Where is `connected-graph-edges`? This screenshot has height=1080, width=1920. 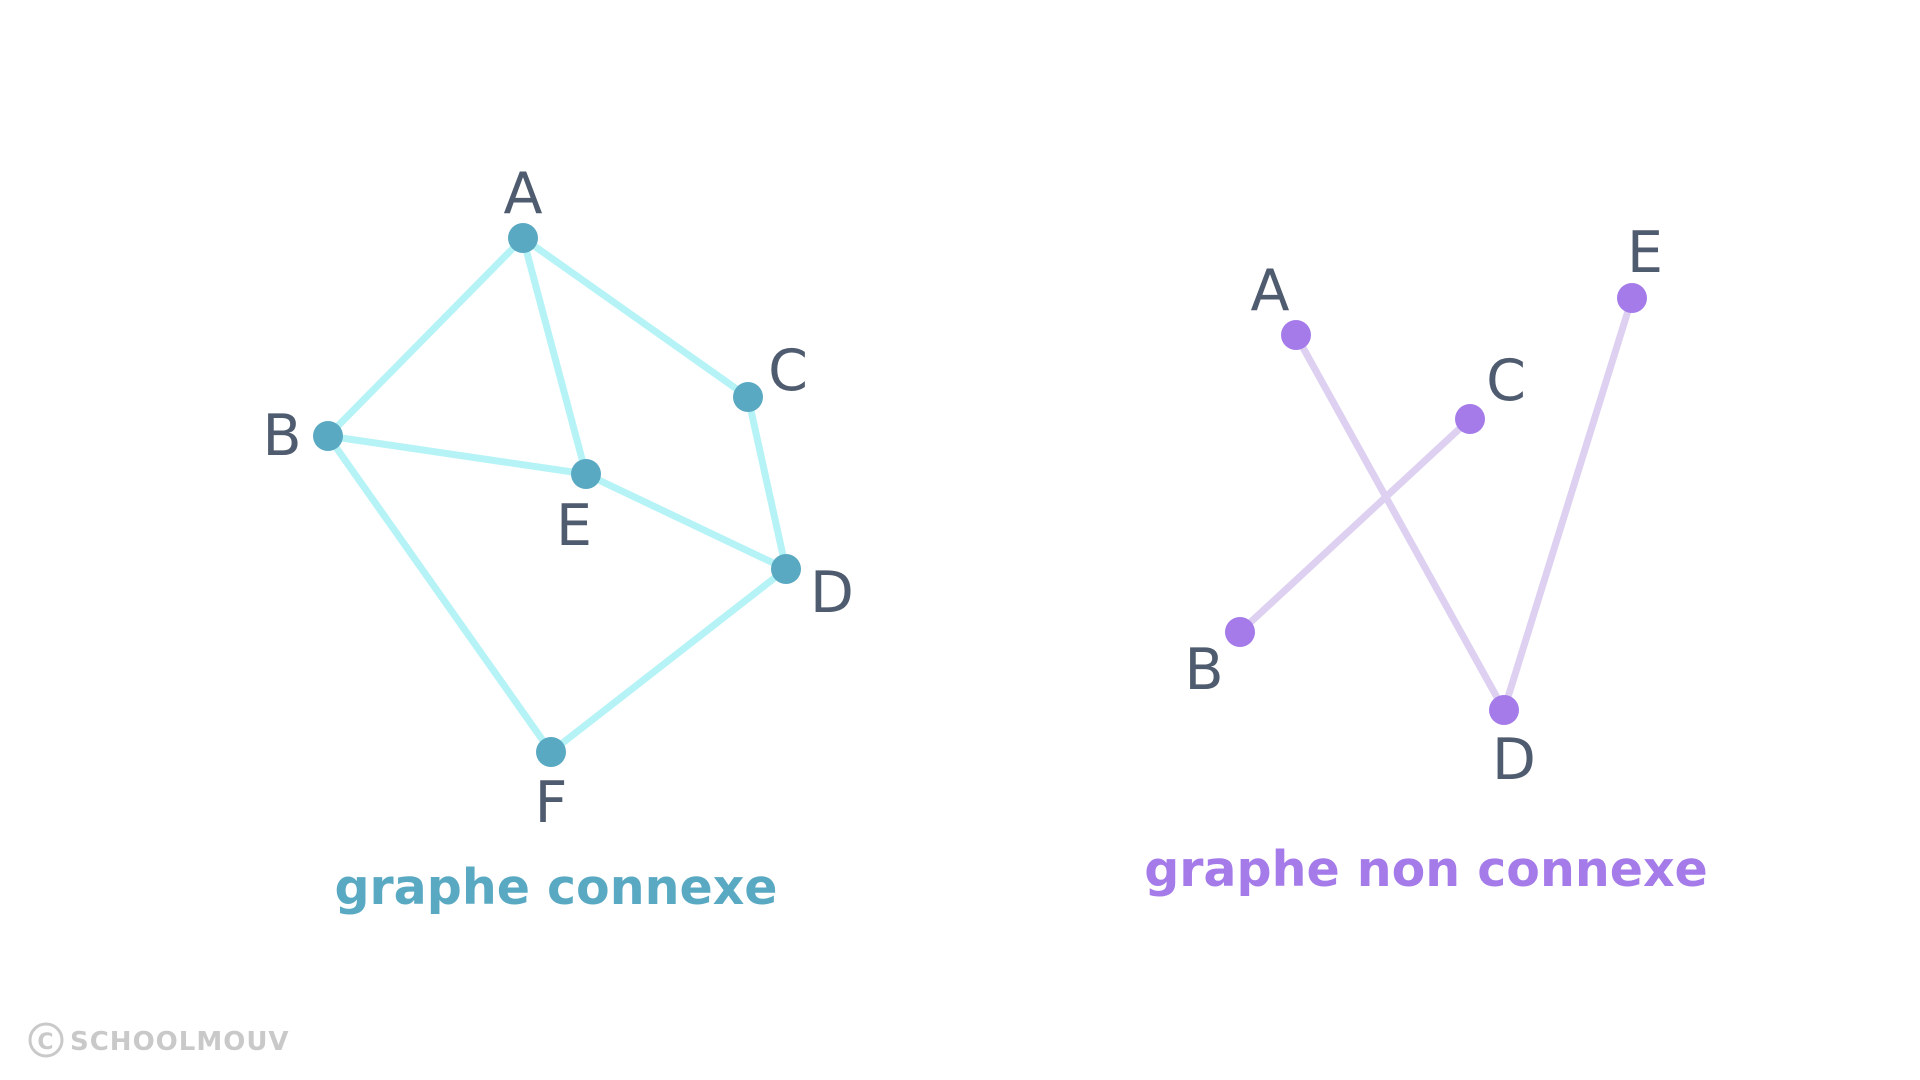
connected-graph-edges is located at coordinates (557, 495).